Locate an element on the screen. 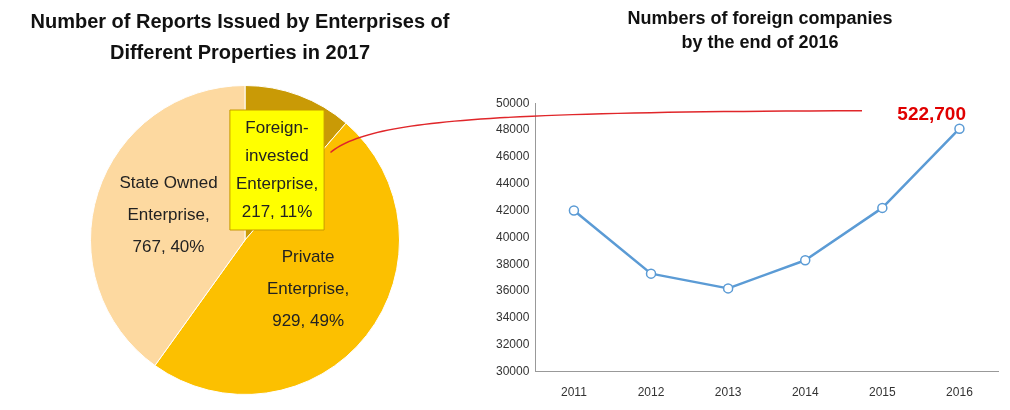 This screenshot has height=410, width=1010. y-tick-label: 36000 is located at coordinates (512, 290).